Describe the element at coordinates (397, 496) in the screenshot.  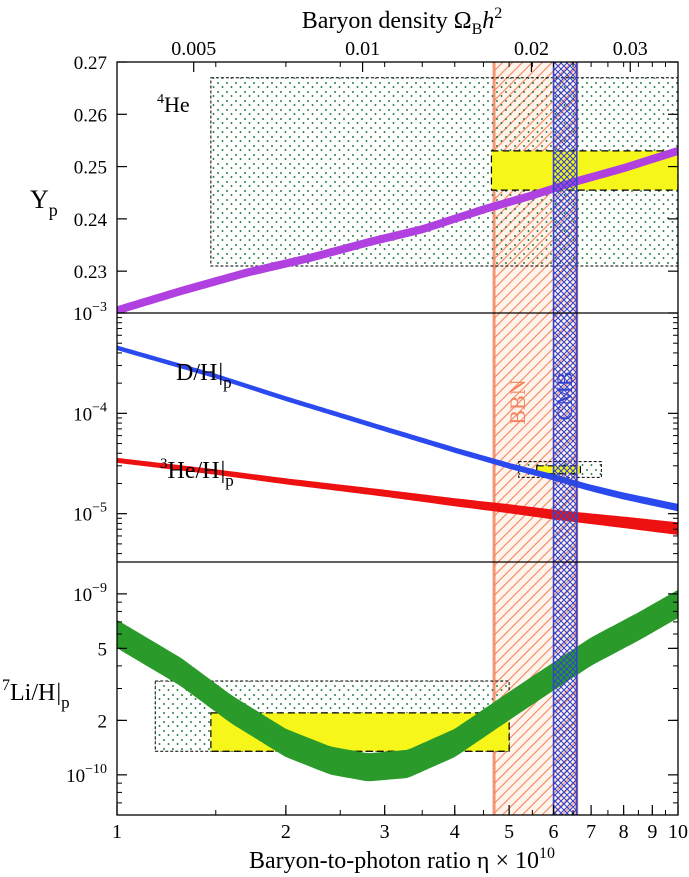
I see `curve-He3H` at that location.